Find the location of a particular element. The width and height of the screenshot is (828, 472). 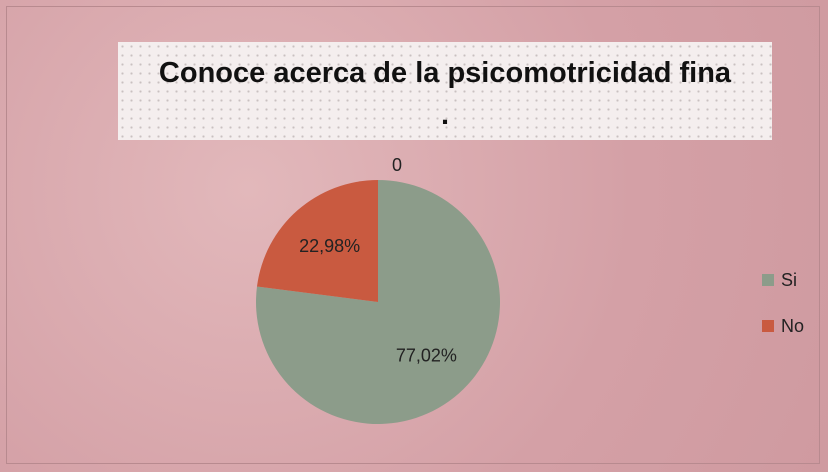

pie-slice is located at coordinates (317, 241).